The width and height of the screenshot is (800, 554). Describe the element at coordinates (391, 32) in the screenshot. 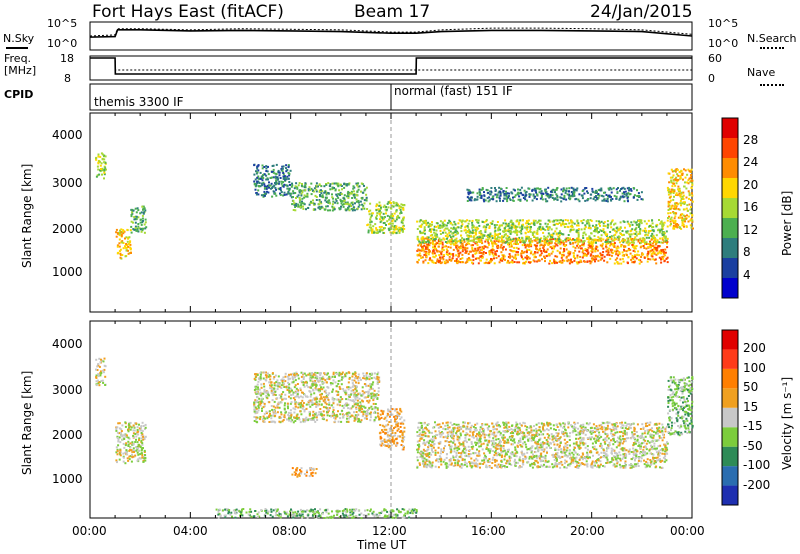

I see `noise-search-line` at that location.